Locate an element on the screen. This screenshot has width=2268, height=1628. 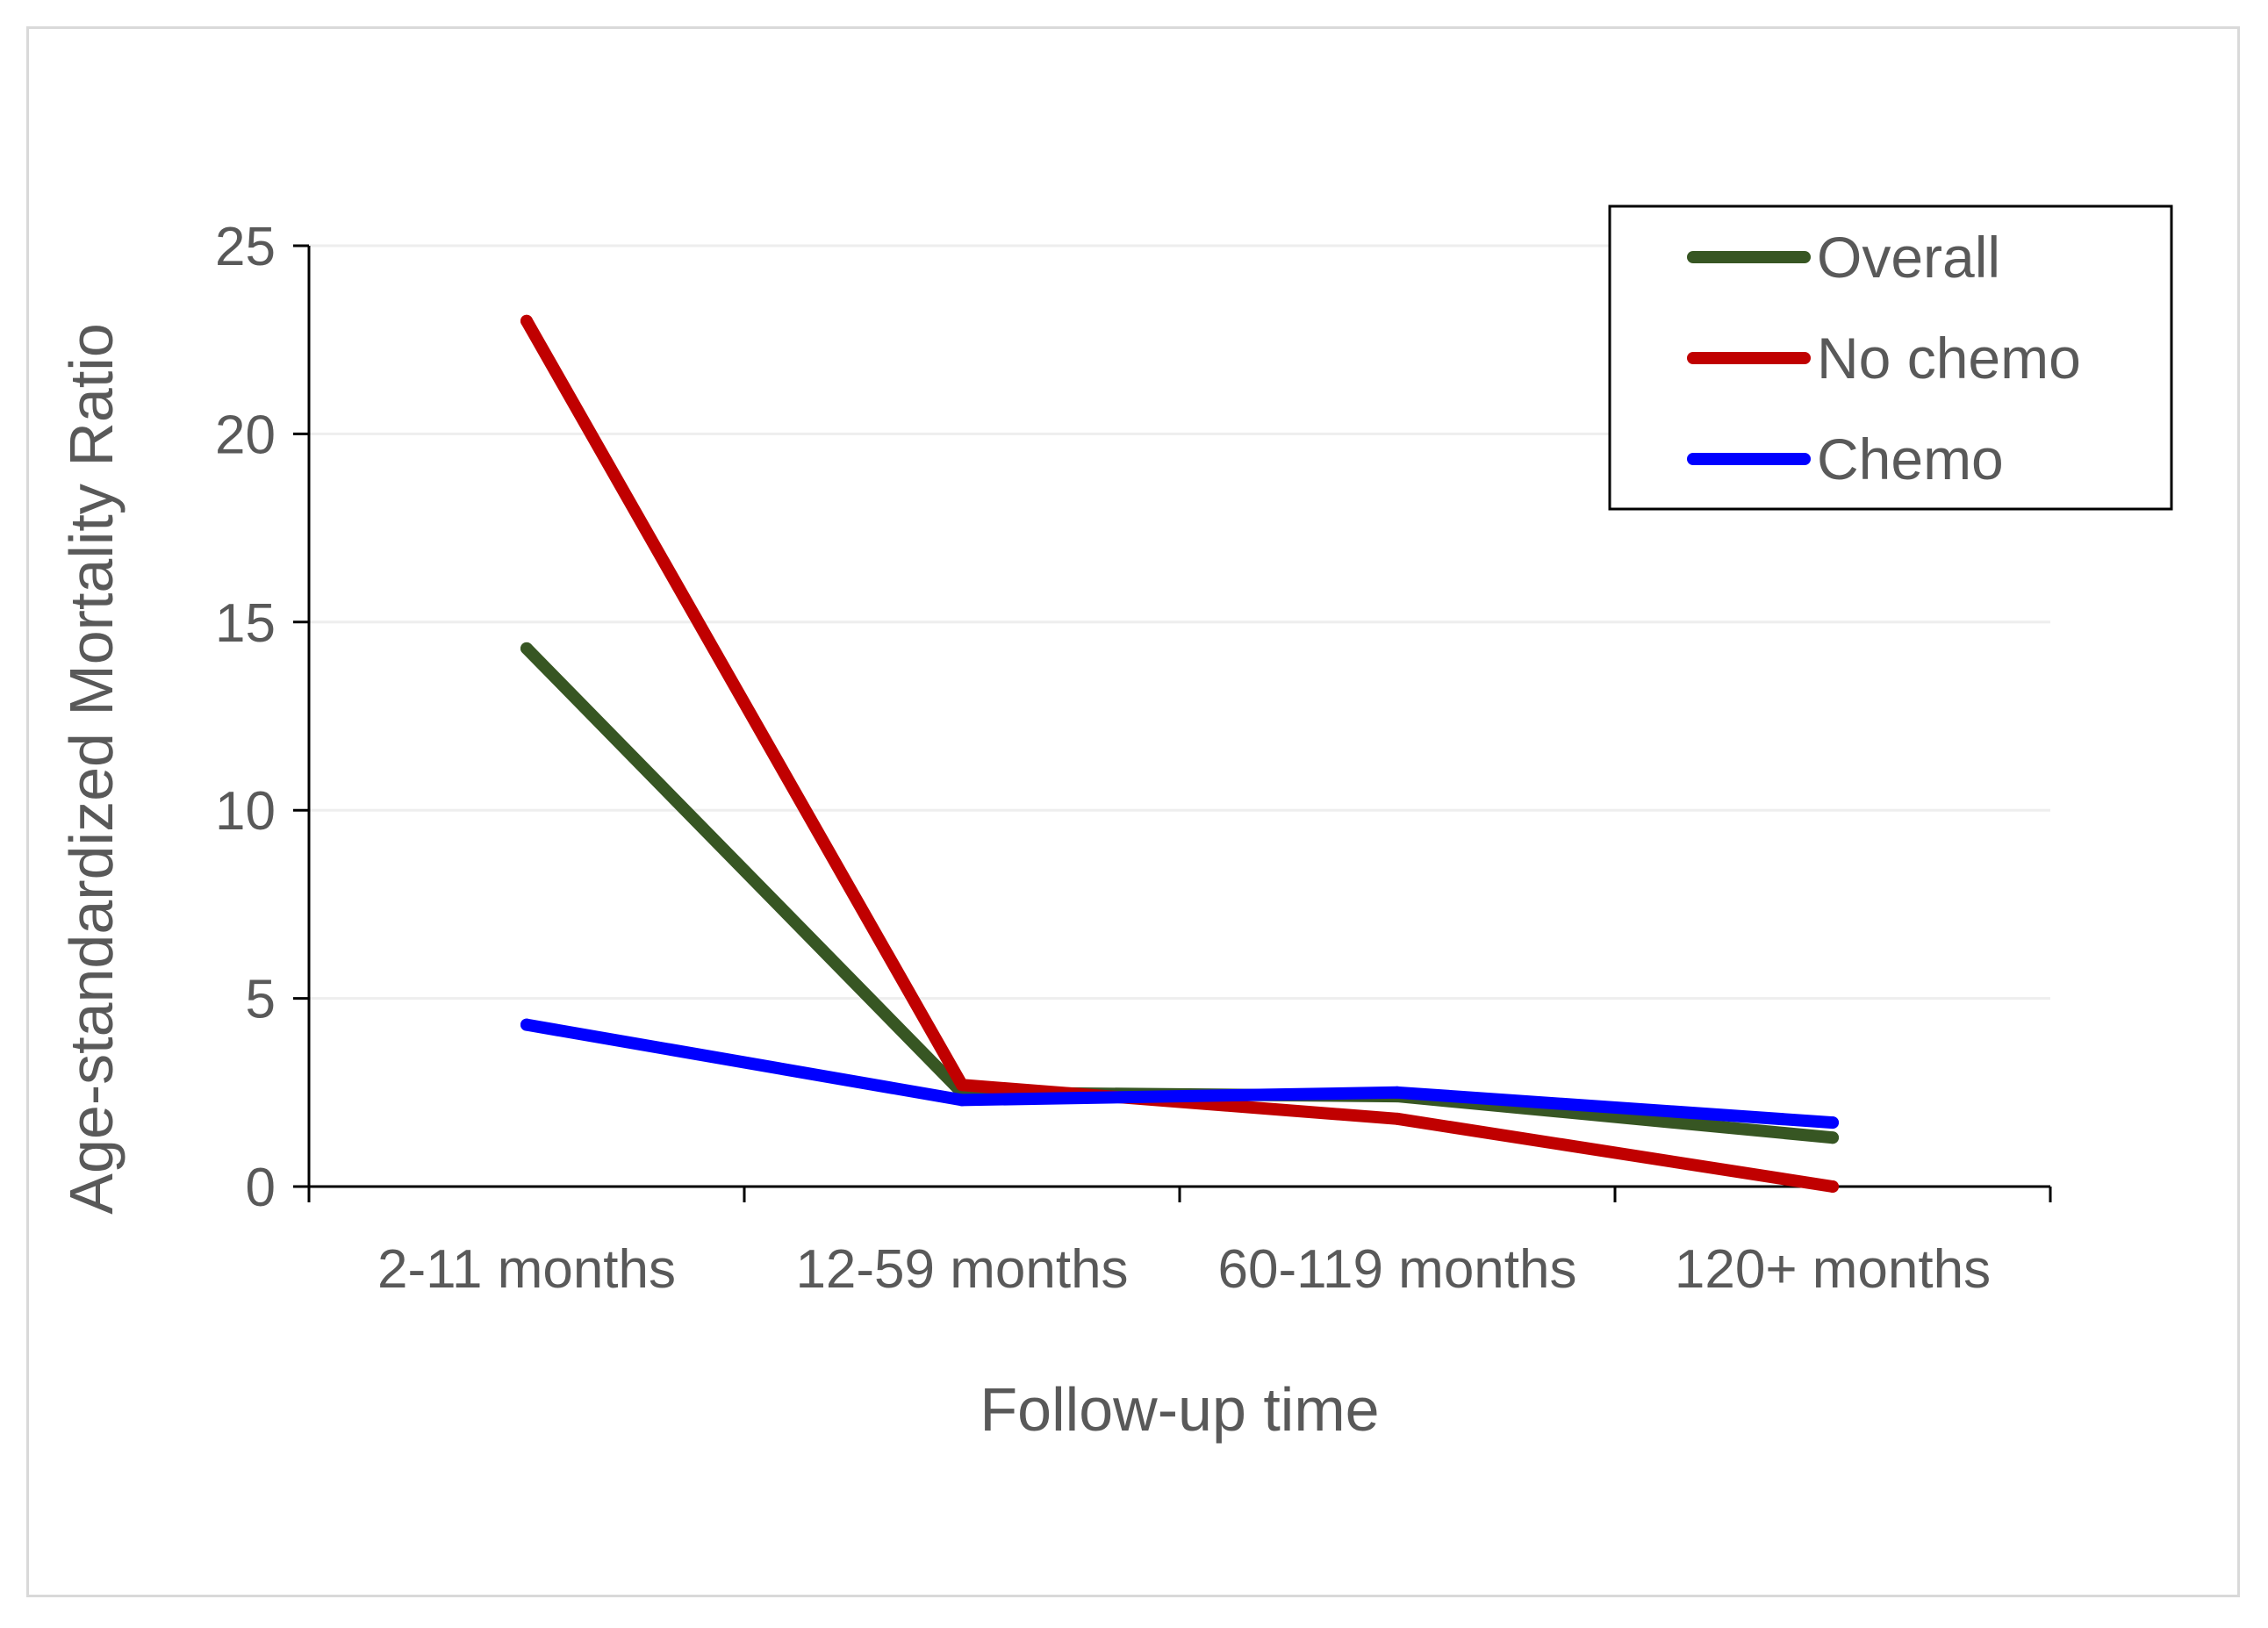
y-tick-label-2: 10 is located at coordinates (245, 811).